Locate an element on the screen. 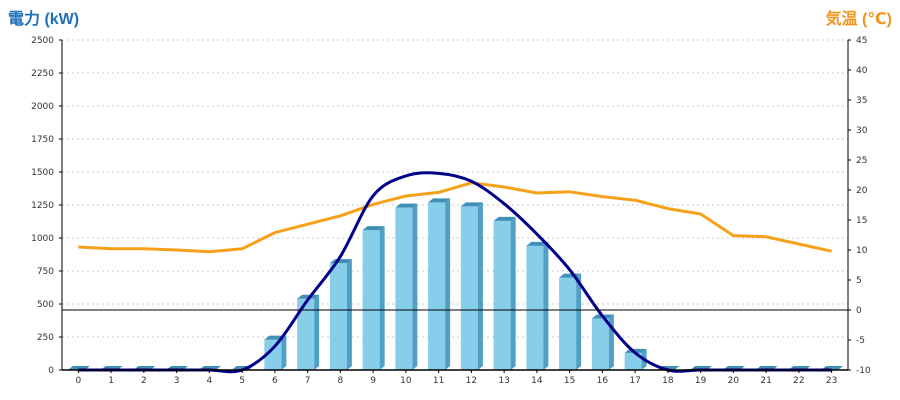 The image size is (900, 400). right-tick-label: -10 is located at coordinates (863, 371).